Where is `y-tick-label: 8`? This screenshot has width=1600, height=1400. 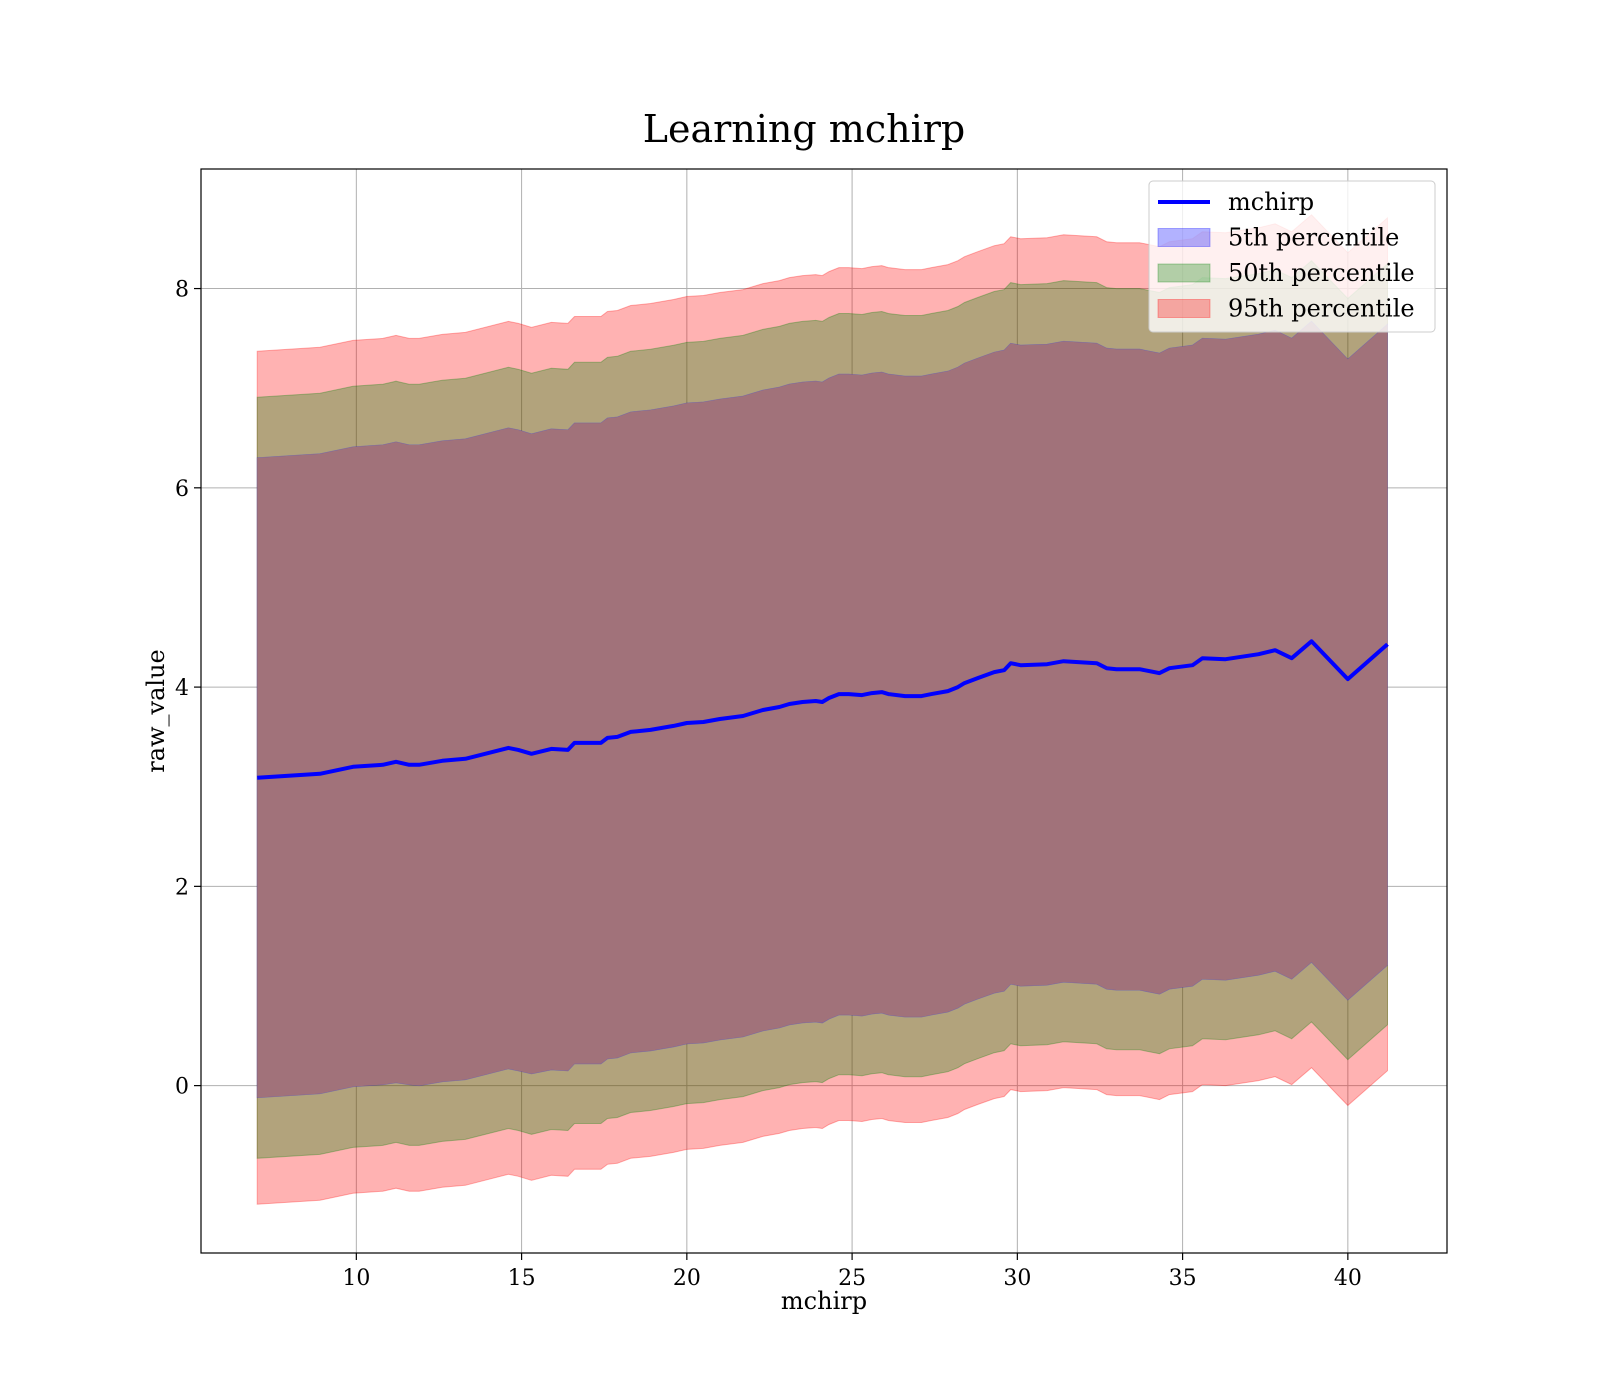
y-tick-label: 8 is located at coordinates (182, 290).